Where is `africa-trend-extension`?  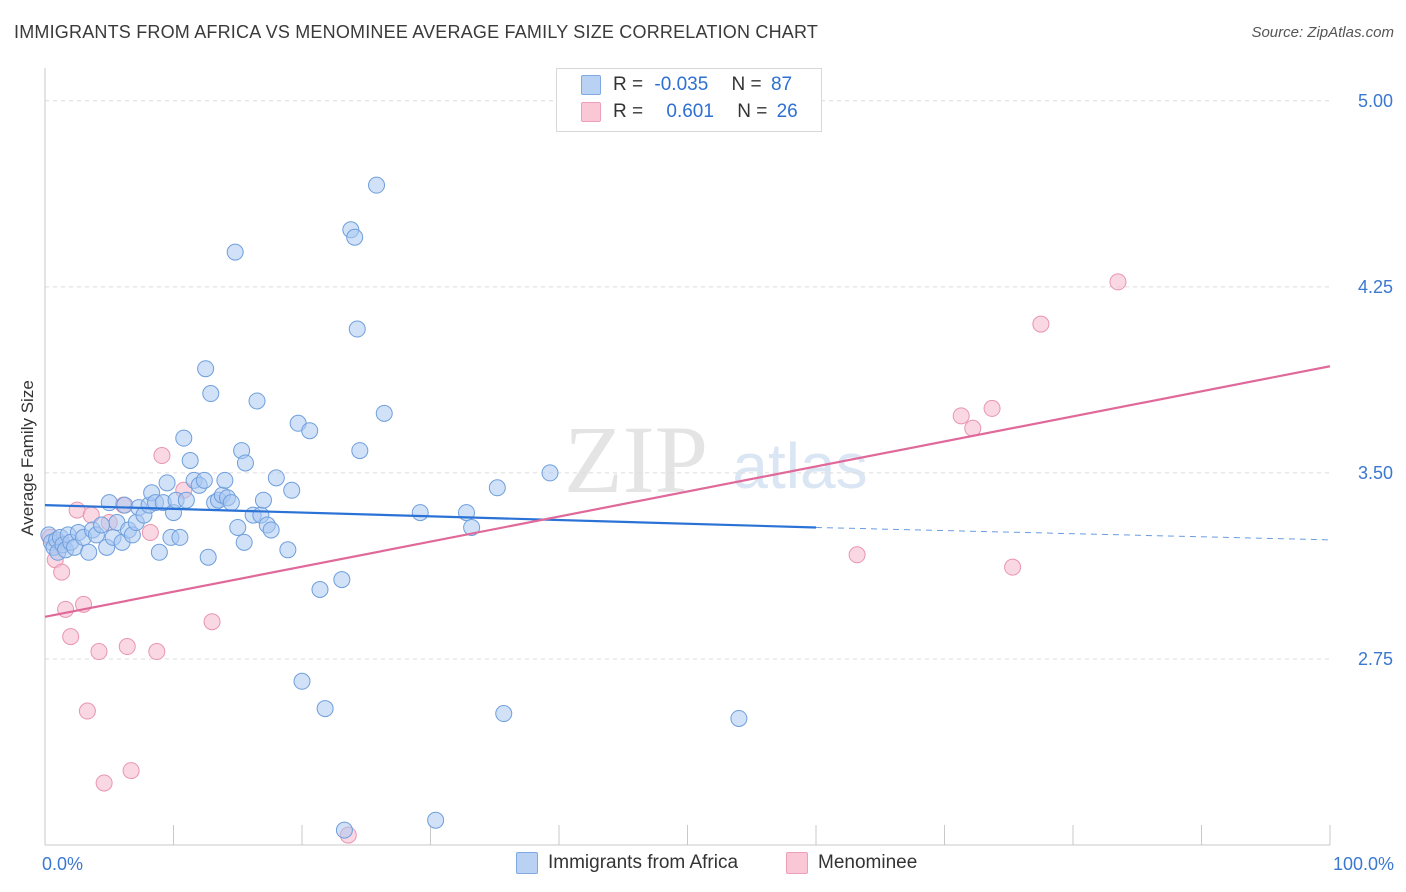 africa-trend-extension is located at coordinates (1073, 533).